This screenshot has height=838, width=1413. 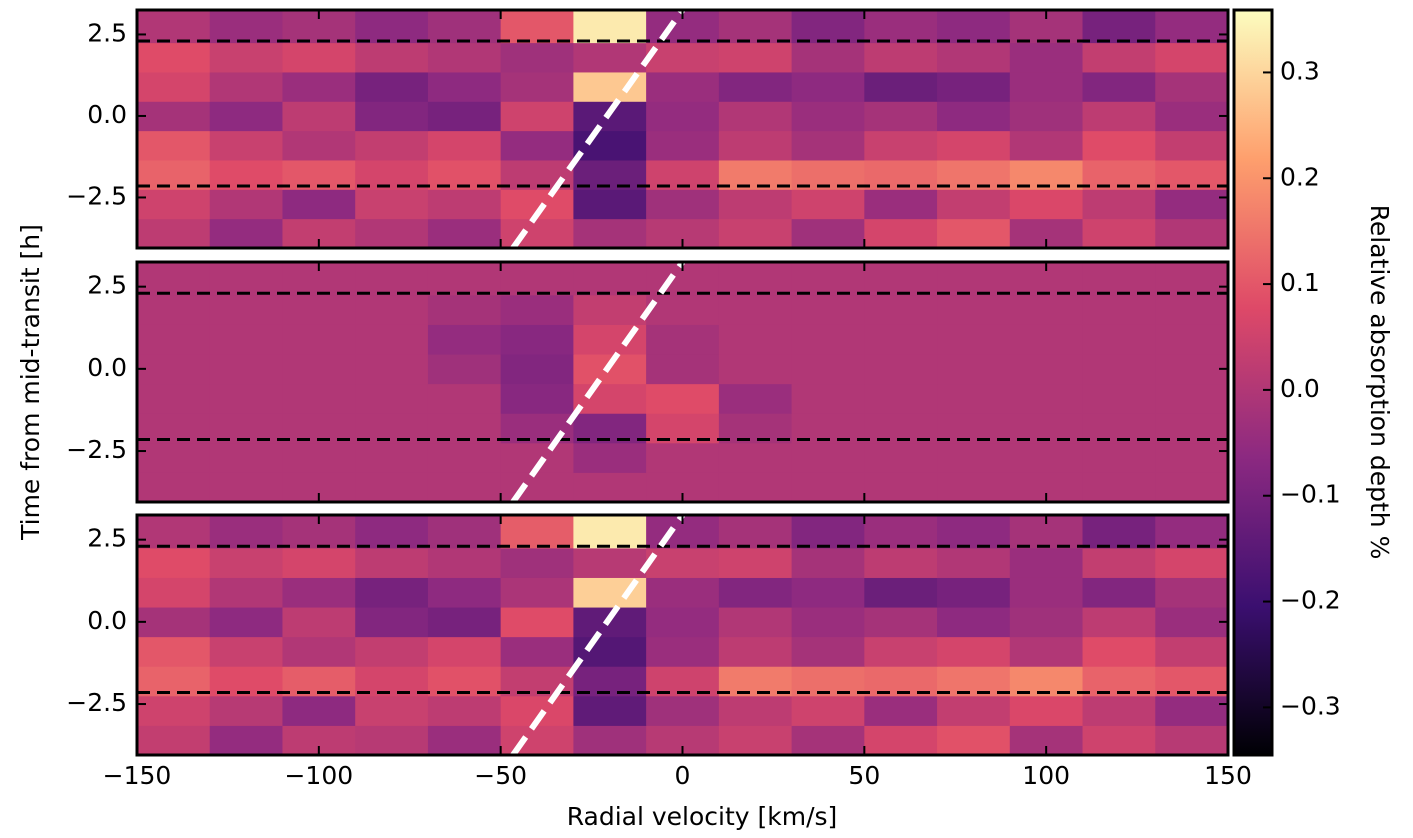 I want to click on y-tick-label: 2.5, so click(x=107, y=538).